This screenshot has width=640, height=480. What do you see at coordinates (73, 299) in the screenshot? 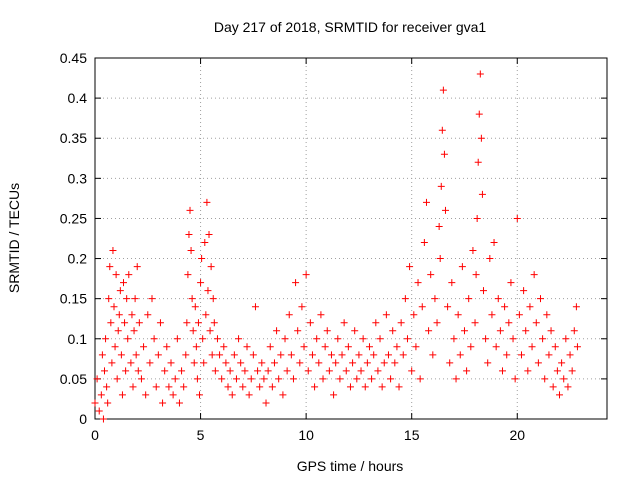
I see `y-tick-label: 0.15` at bounding box center [73, 299].